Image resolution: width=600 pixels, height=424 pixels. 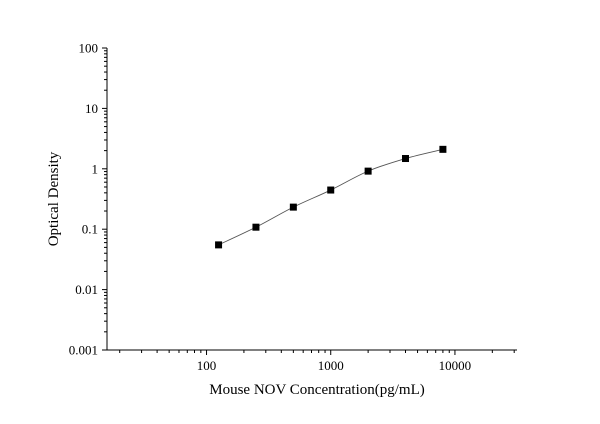 What do you see at coordinates (54, 198) in the screenshot?
I see `y-axis-title: Optical Density` at bounding box center [54, 198].